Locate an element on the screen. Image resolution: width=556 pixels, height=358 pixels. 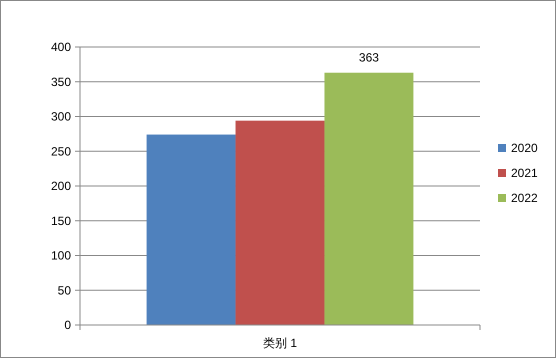
y-tick-label: 350 is located at coordinates (61, 81).